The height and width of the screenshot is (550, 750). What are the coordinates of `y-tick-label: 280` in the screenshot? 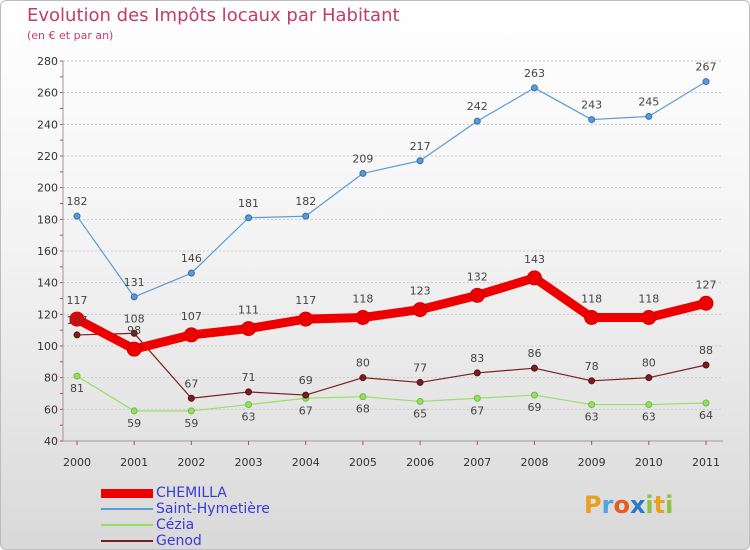 It's located at (47, 61).